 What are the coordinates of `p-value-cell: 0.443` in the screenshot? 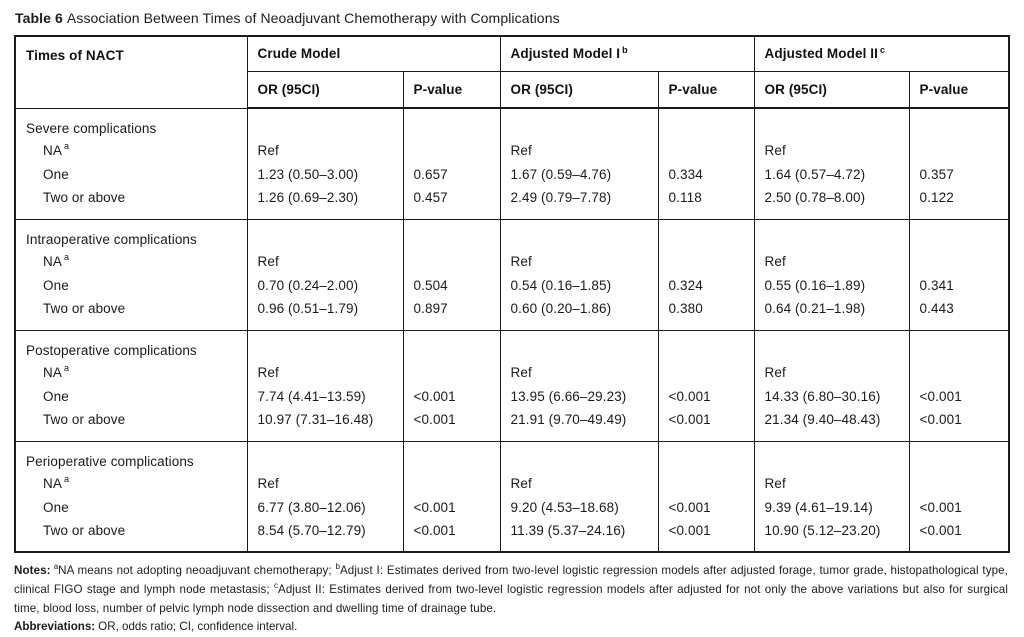 It's located at (959, 313).